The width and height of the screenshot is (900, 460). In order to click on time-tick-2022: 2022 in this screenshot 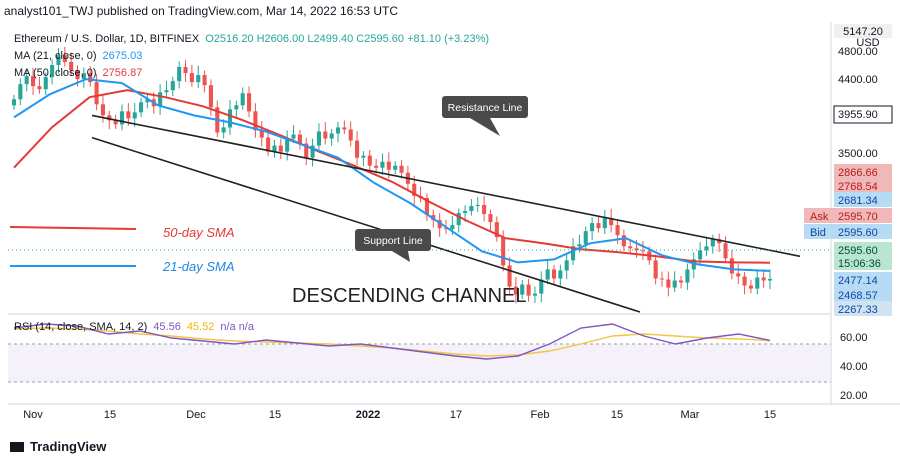, I will do `click(368, 415)`.